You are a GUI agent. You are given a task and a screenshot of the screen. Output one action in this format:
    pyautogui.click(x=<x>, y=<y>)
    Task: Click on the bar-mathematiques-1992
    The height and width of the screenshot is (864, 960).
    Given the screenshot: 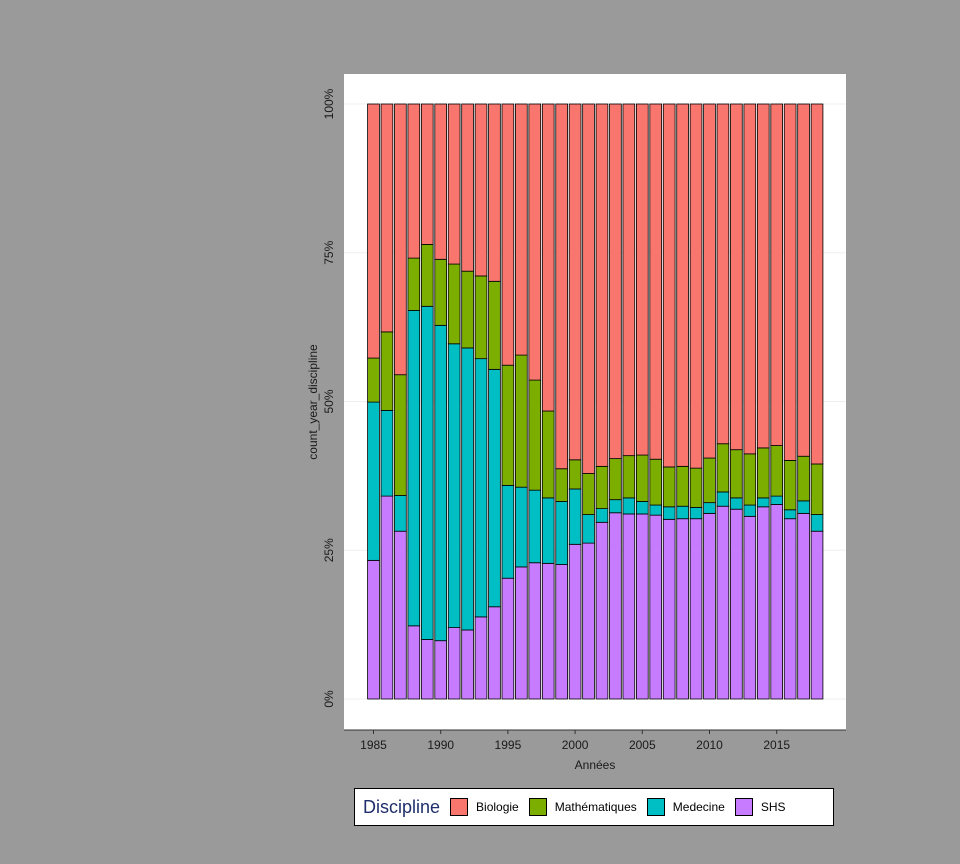 What is the action you would take?
    pyautogui.click(x=467, y=309)
    